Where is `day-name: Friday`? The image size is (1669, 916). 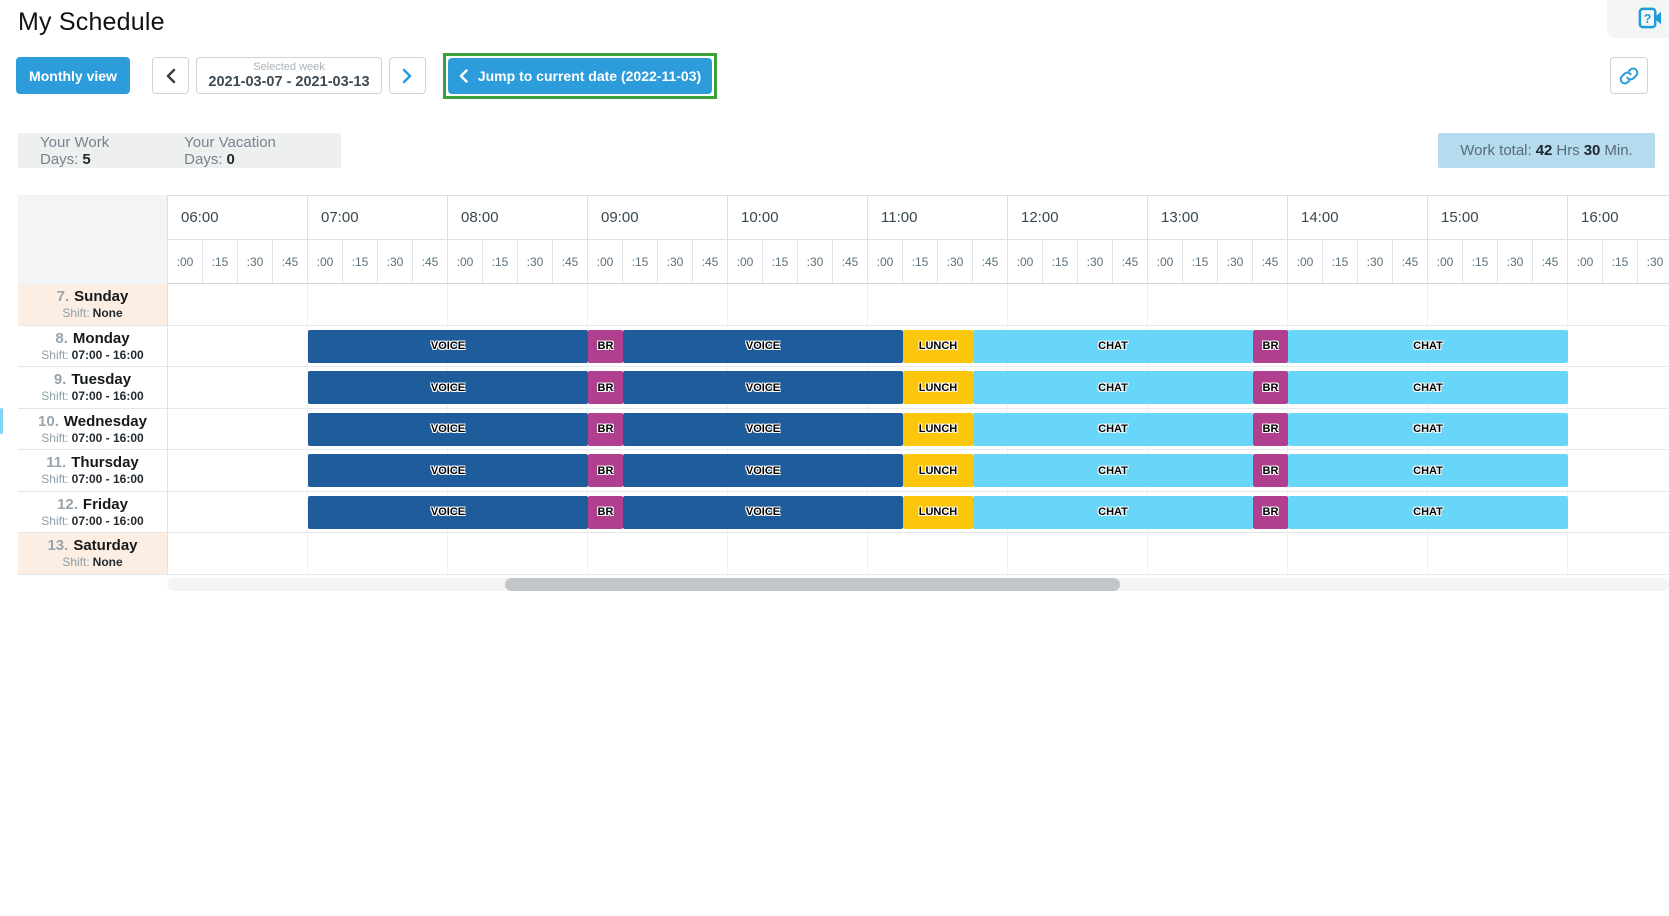 day-name: Friday is located at coordinates (105, 504).